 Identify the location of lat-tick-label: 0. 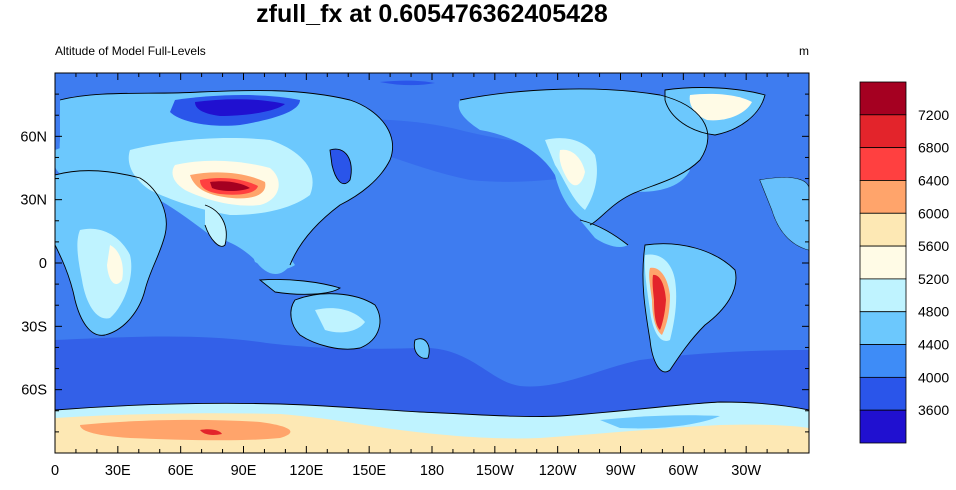
(43, 264).